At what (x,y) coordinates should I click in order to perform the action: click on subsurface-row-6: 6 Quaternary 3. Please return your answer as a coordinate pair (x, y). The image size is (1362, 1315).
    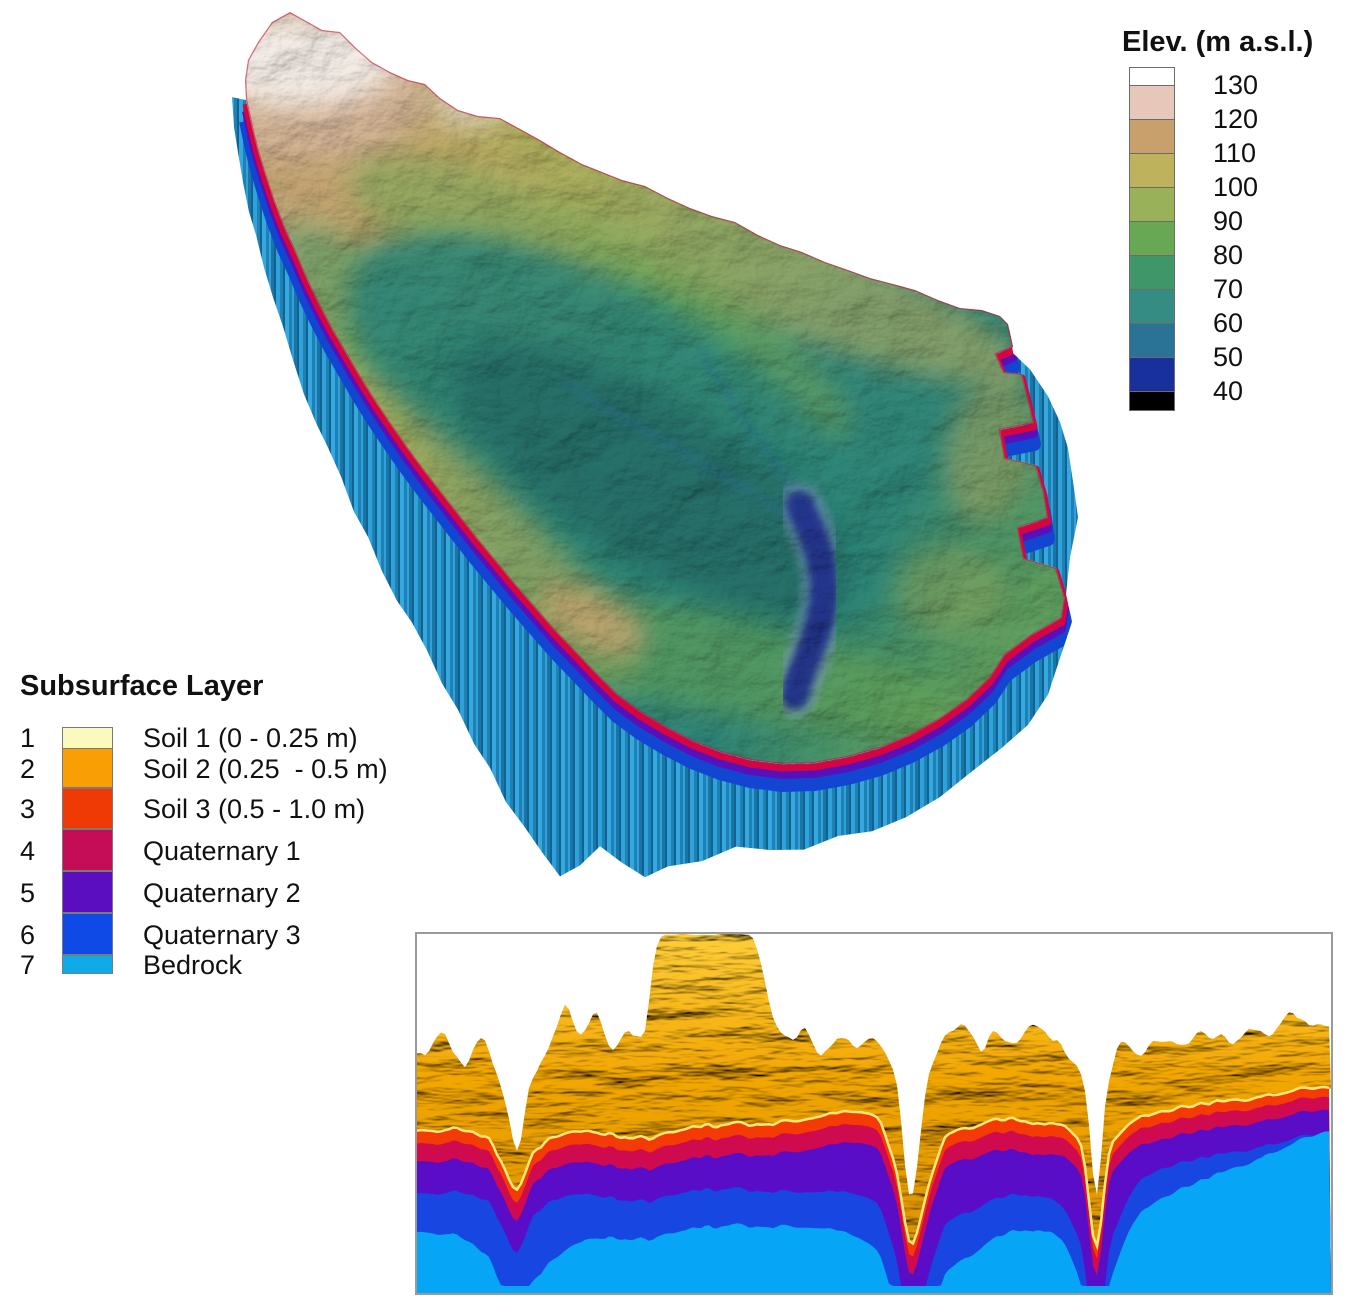
    Looking at the image, I should click on (220, 934).